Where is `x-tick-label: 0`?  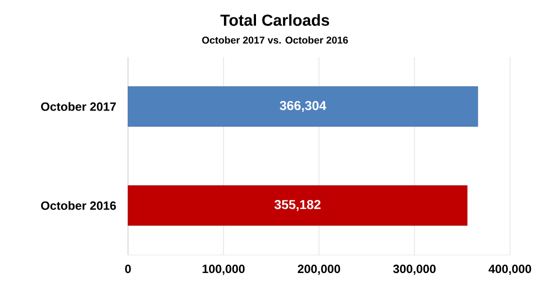
x-tick-label: 0 is located at coordinates (128, 269).